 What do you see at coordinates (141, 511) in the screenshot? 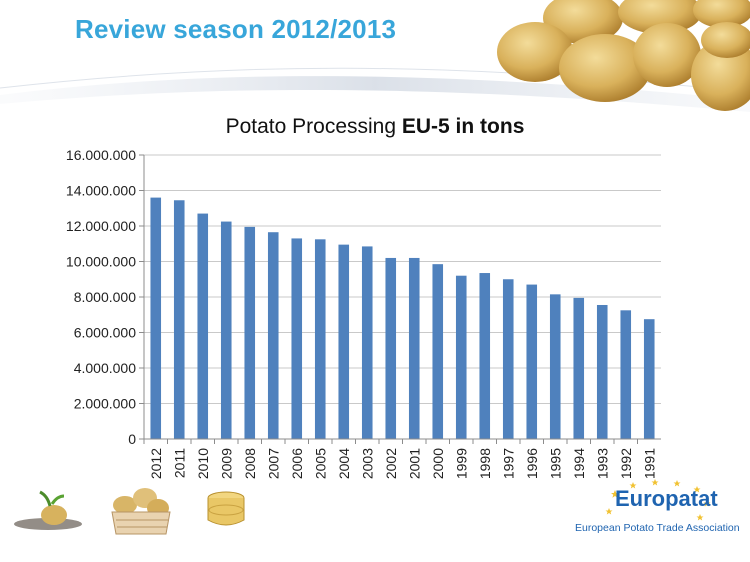
I see `potato-crate-icon` at bounding box center [141, 511].